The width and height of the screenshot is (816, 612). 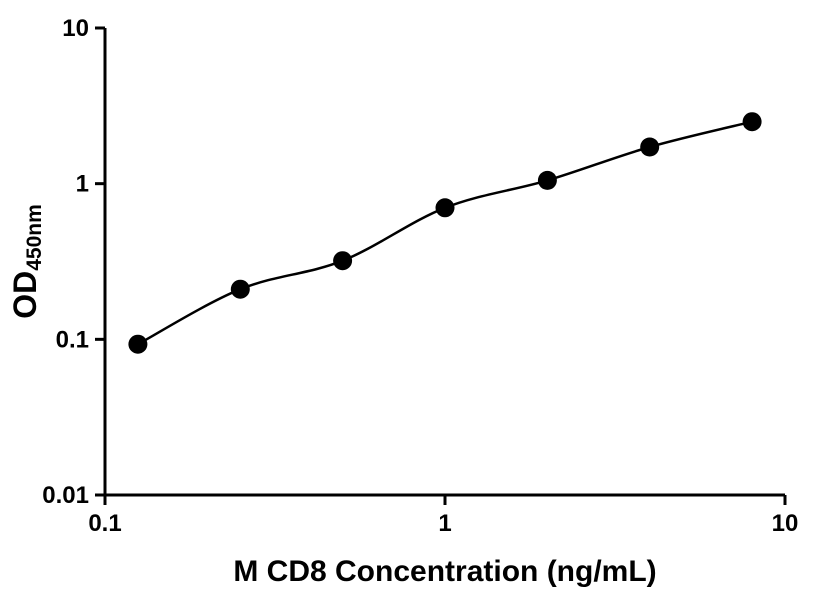 I want to click on y-tick-label: 0.1, so click(x=72, y=339).